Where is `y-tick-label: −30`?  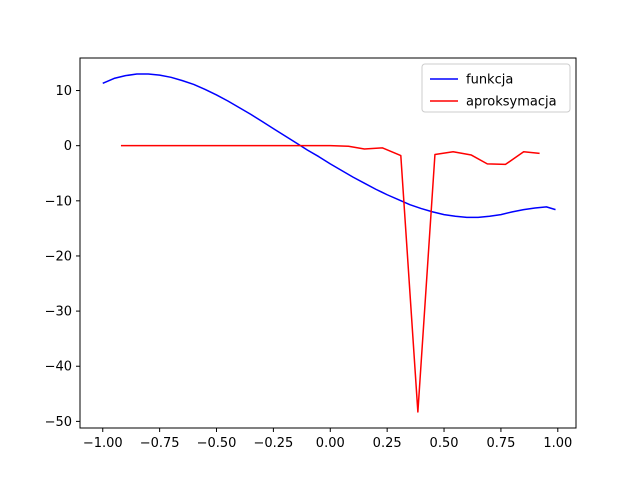 y-tick-label: −30 is located at coordinates (58, 312).